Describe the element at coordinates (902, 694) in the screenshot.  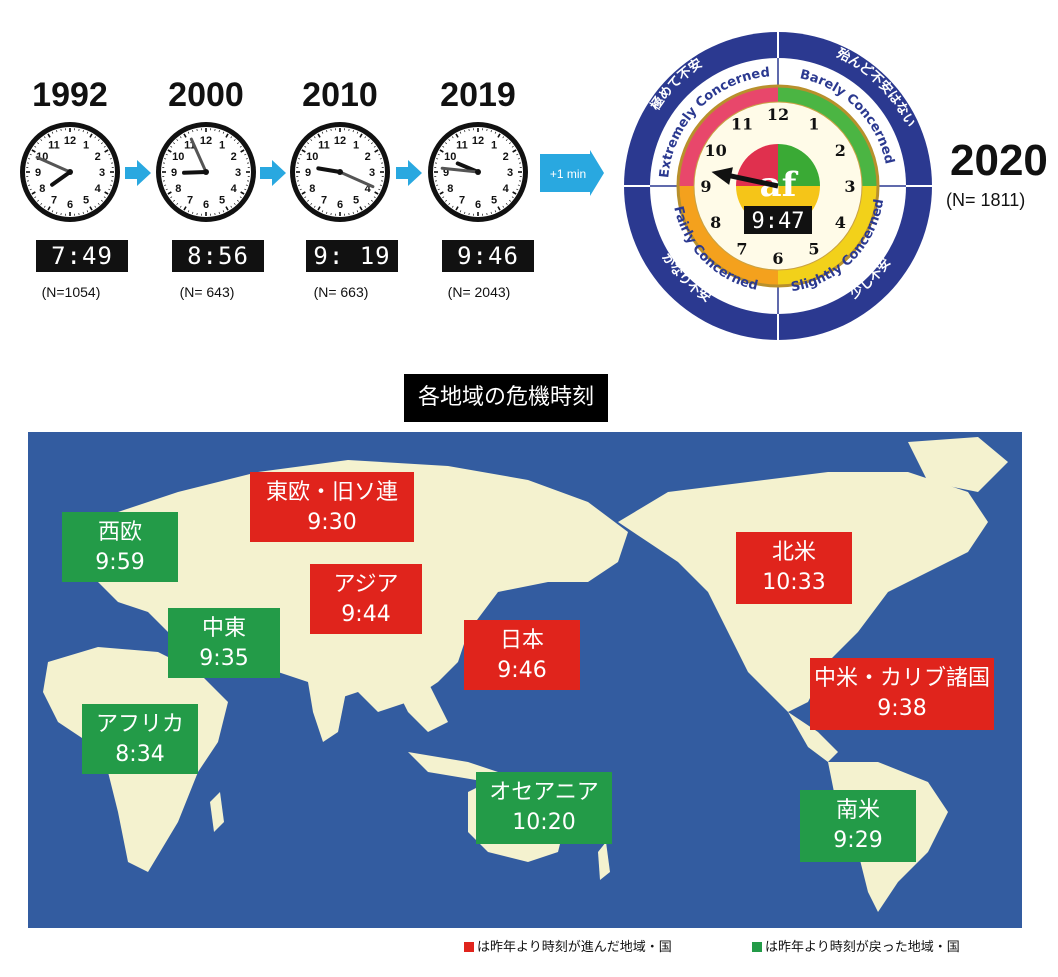
I see `region-central-america: 中米・カリブ諸国 9:38` at that location.